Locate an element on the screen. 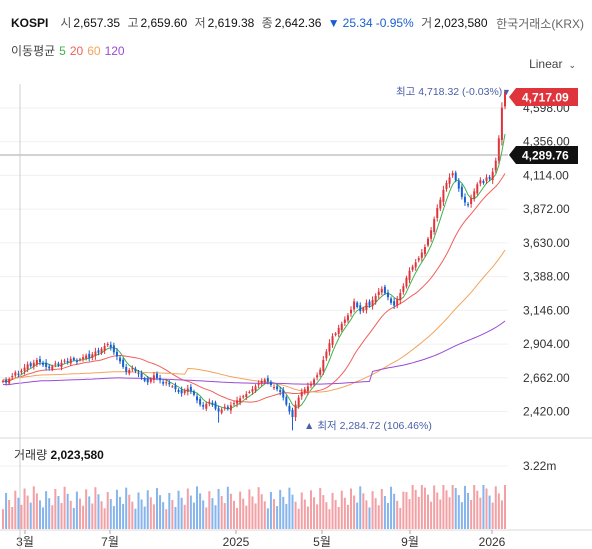 The width and height of the screenshot is (592, 549). min-pct: (106.46%) is located at coordinates (407, 426).